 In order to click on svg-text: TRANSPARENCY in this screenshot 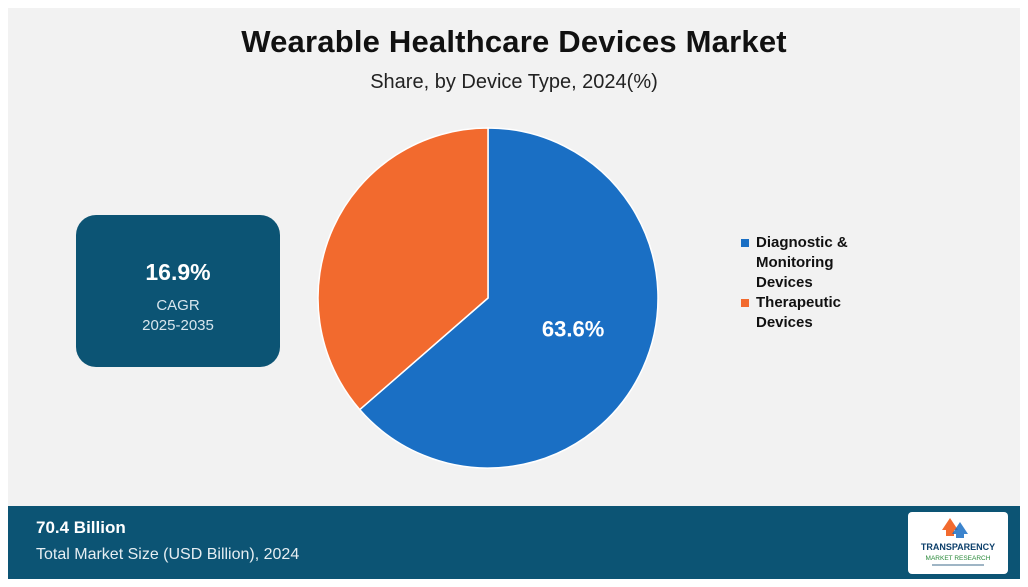, I will do `click(958, 547)`.